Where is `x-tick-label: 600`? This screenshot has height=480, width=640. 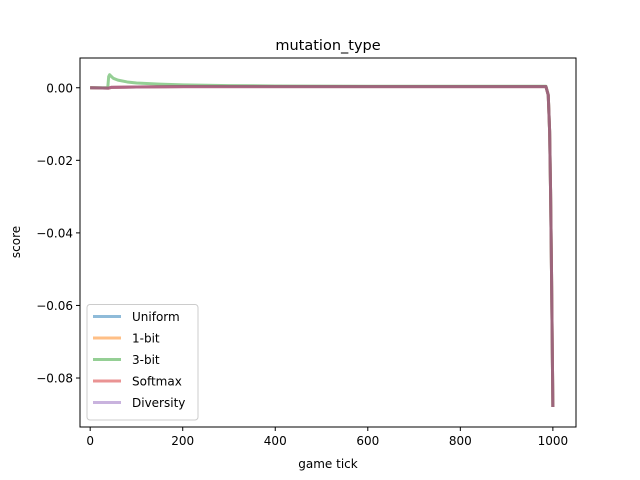
x-tick-label: 600 is located at coordinates (367, 441).